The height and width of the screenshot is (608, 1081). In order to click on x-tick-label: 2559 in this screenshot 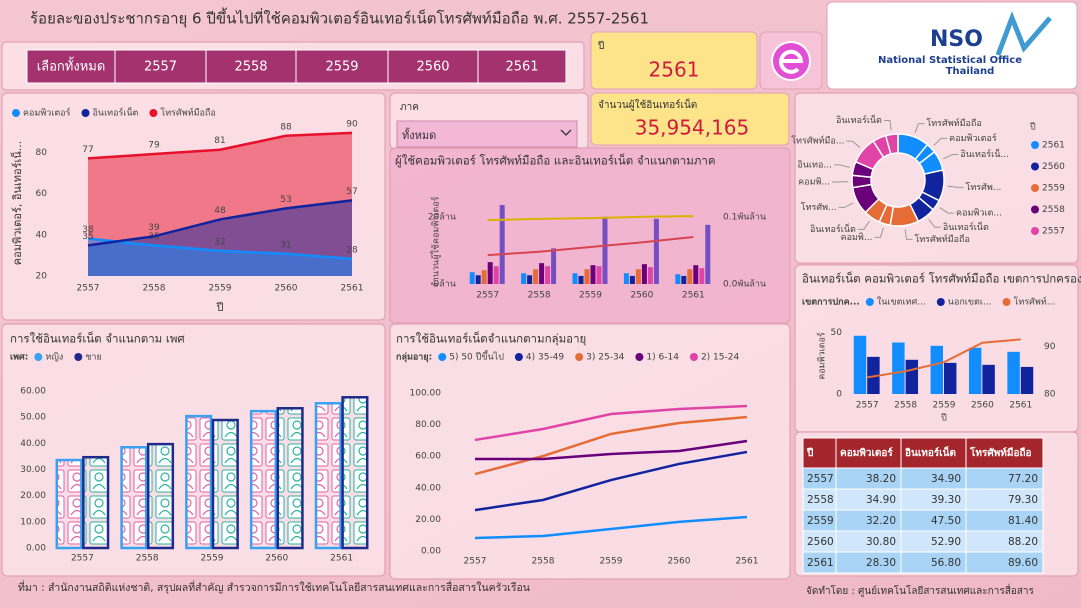, I will do `click(611, 562)`.